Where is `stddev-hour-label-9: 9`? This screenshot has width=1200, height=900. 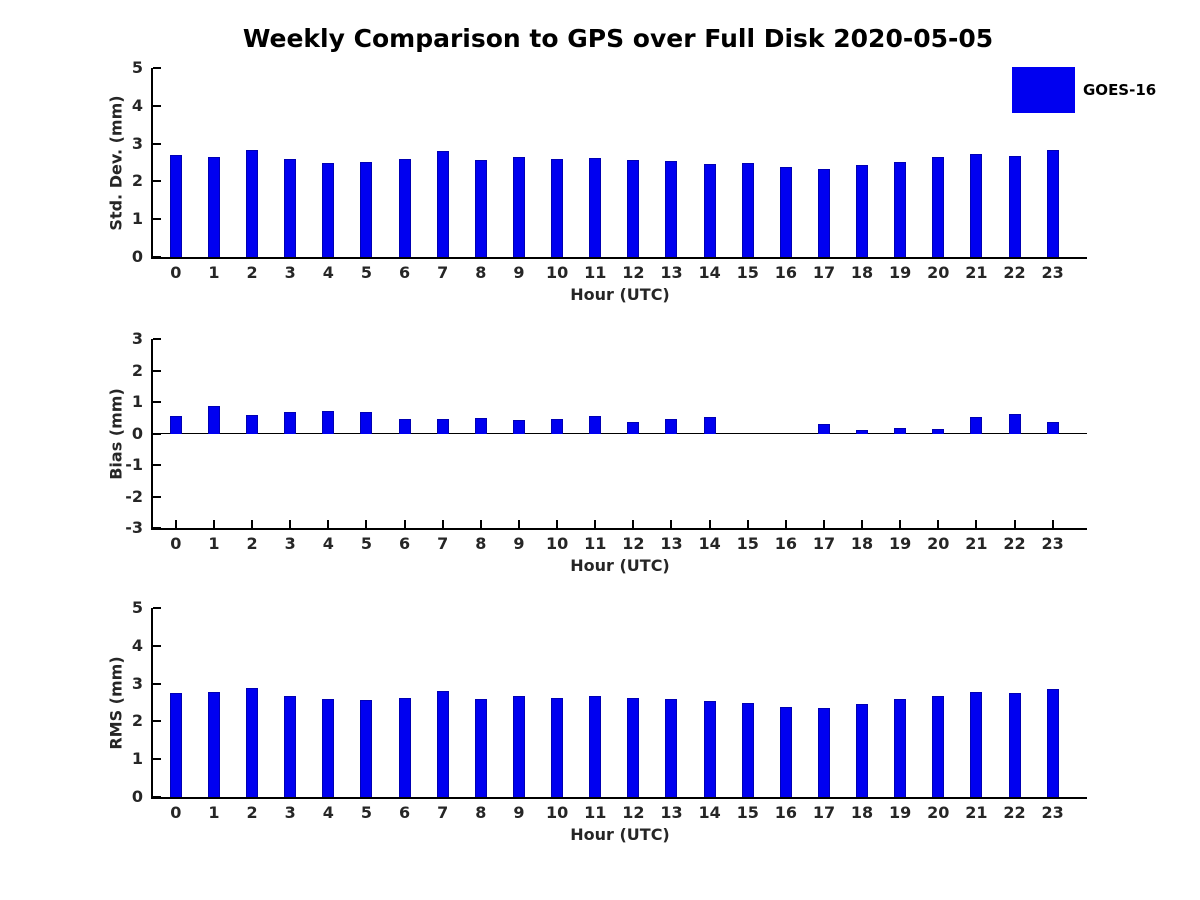
stddev-hour-label-9: 9 is located at coordinates (519, 272).